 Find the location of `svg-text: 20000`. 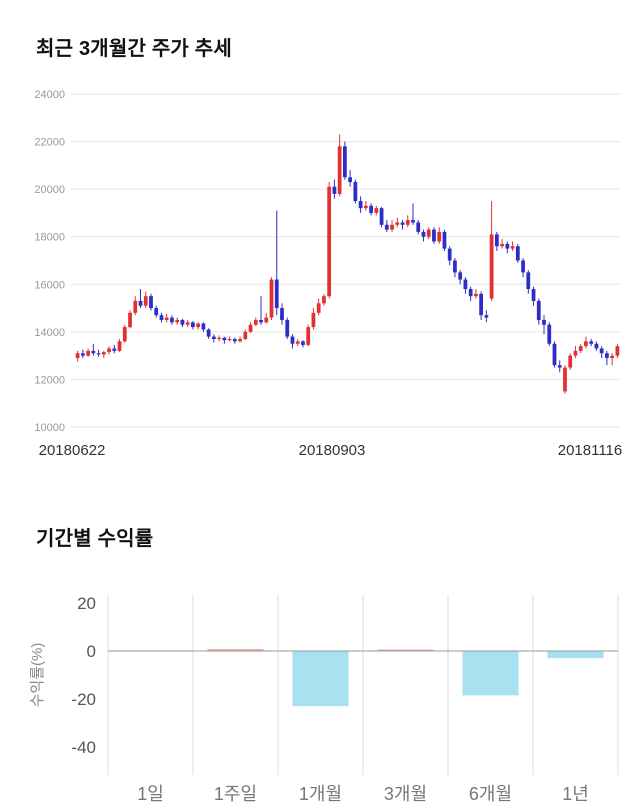

svg-text: 20000 is located at coordinates (49, 190).